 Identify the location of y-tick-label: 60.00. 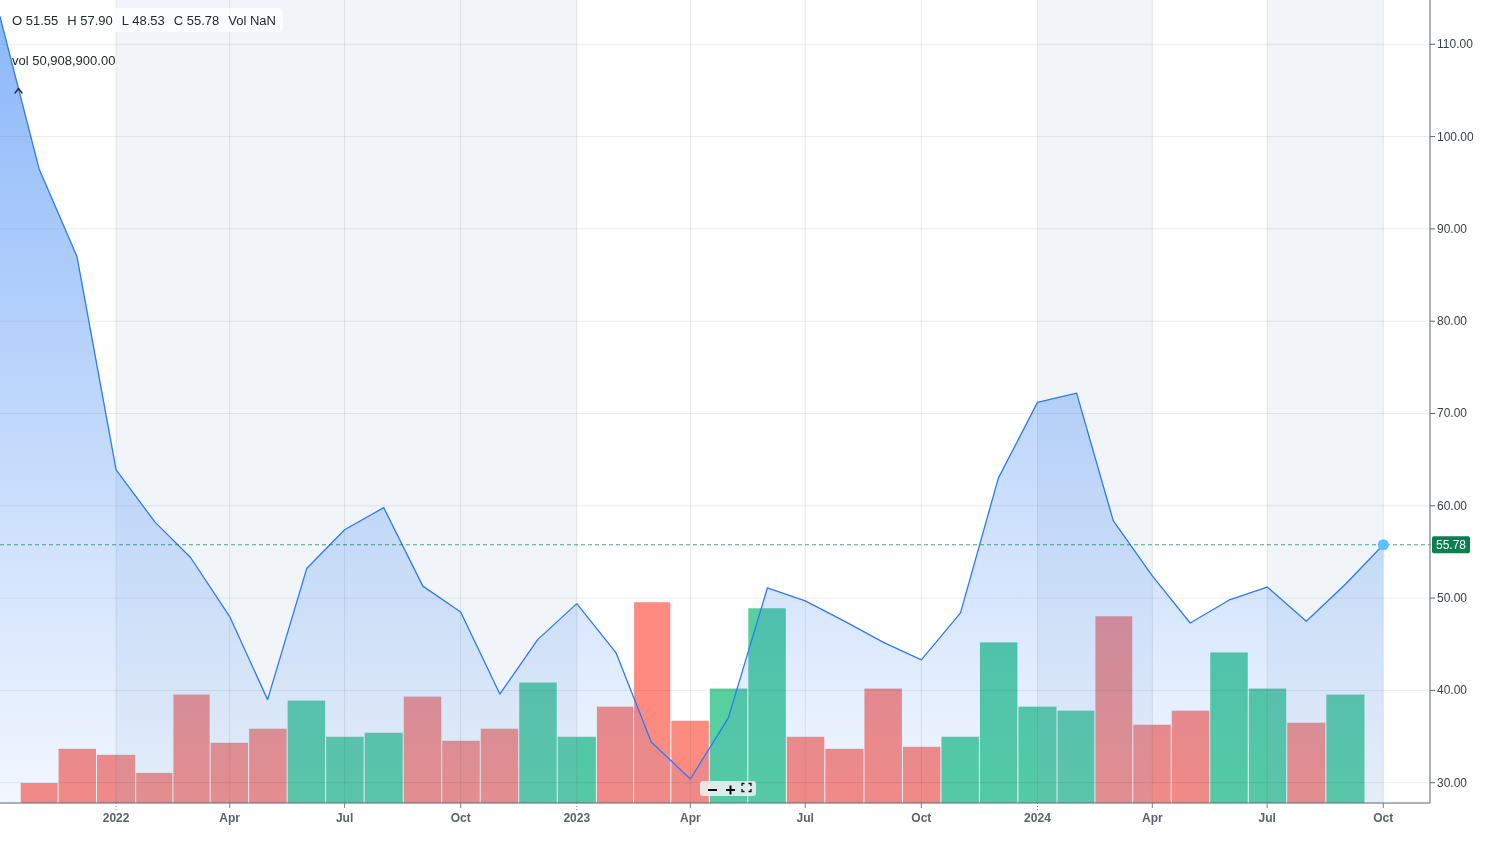
(1452, 505).